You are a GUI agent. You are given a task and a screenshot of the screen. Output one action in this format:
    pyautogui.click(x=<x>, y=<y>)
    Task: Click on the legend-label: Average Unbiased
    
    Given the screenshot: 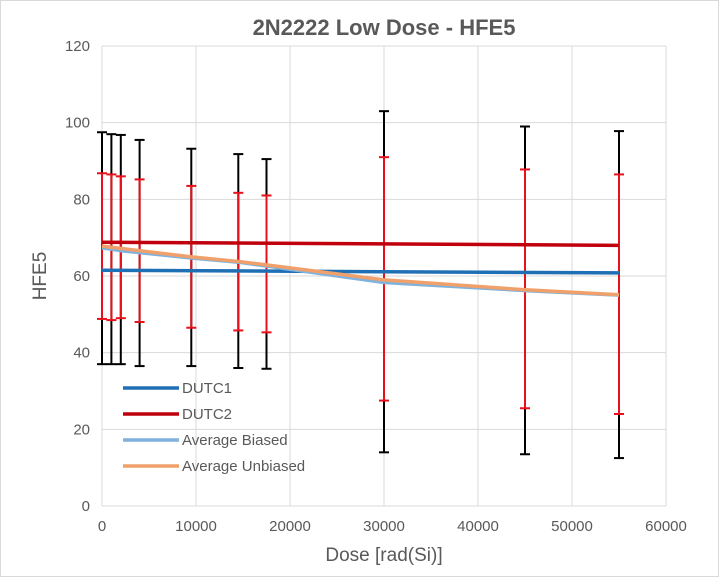 What is the action you would take?
    pyautogui.click(x=243, y=466)
    